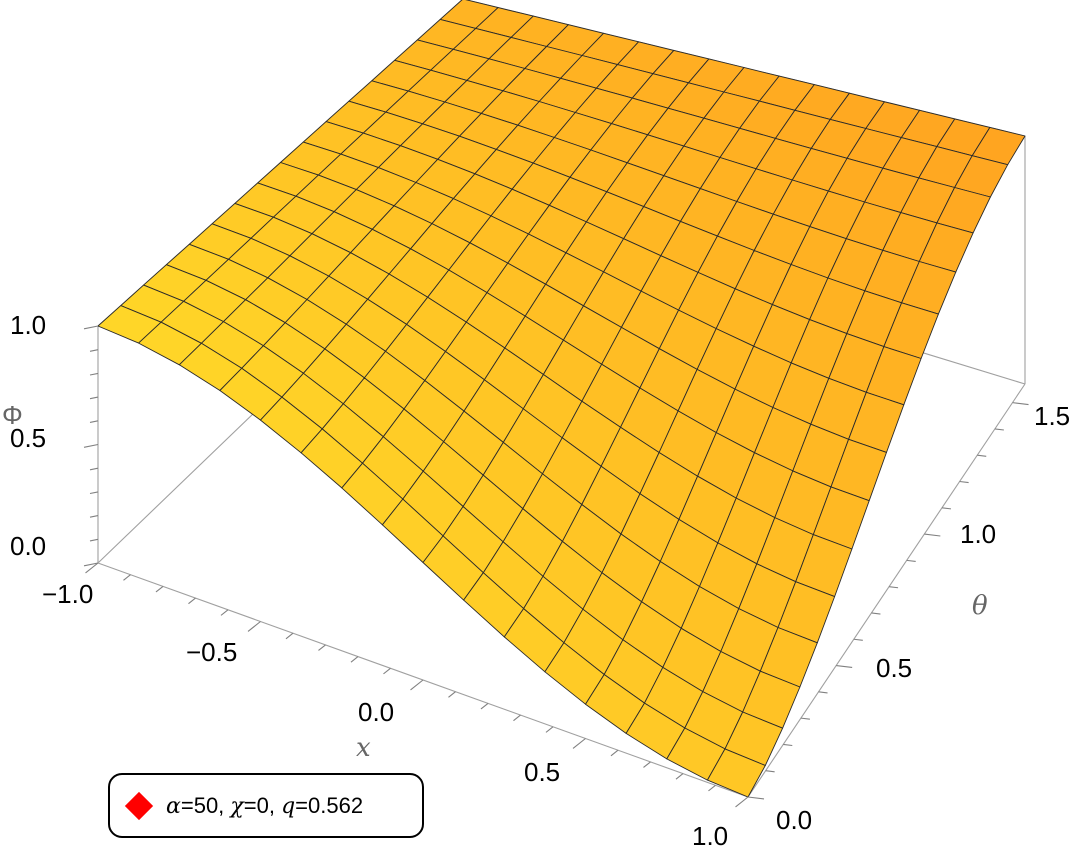 The width and height of the screenshot is (1080, 858). I want to click on legend-entry: α=50, χ=0, q=0.562, so click(265, 805).